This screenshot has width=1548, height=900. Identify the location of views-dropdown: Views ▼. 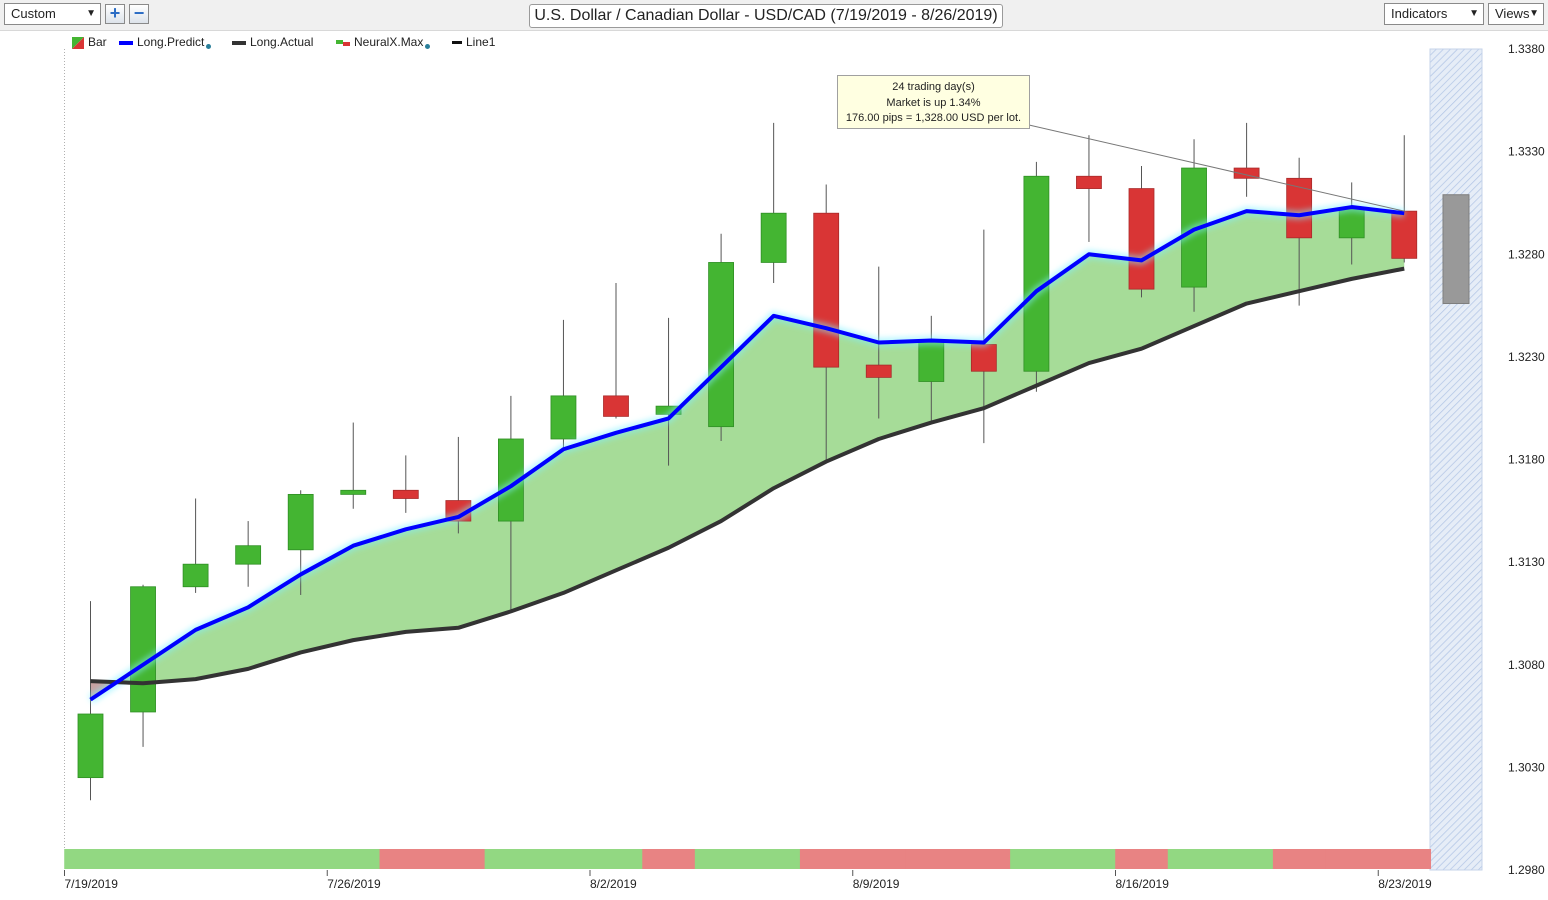
(1516, 14).